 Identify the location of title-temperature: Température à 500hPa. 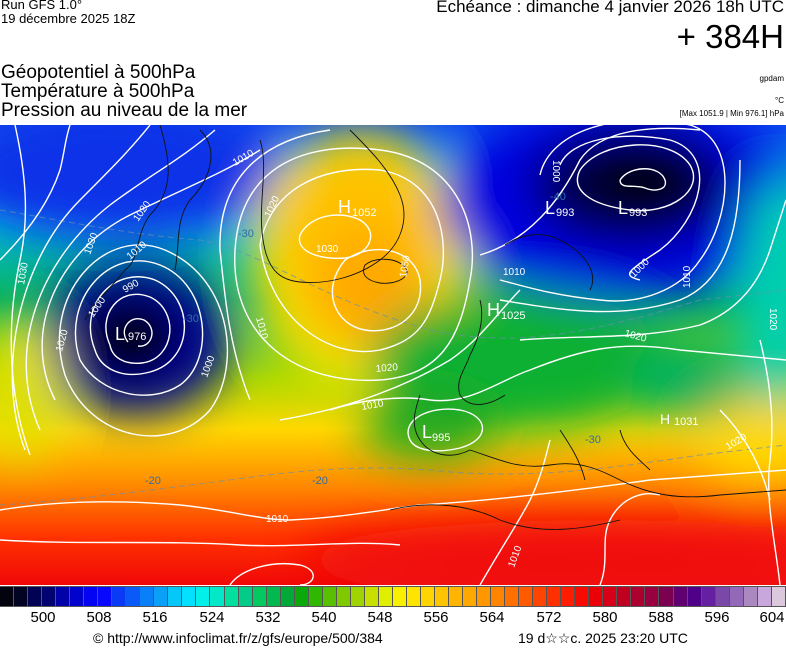
(98, 91).